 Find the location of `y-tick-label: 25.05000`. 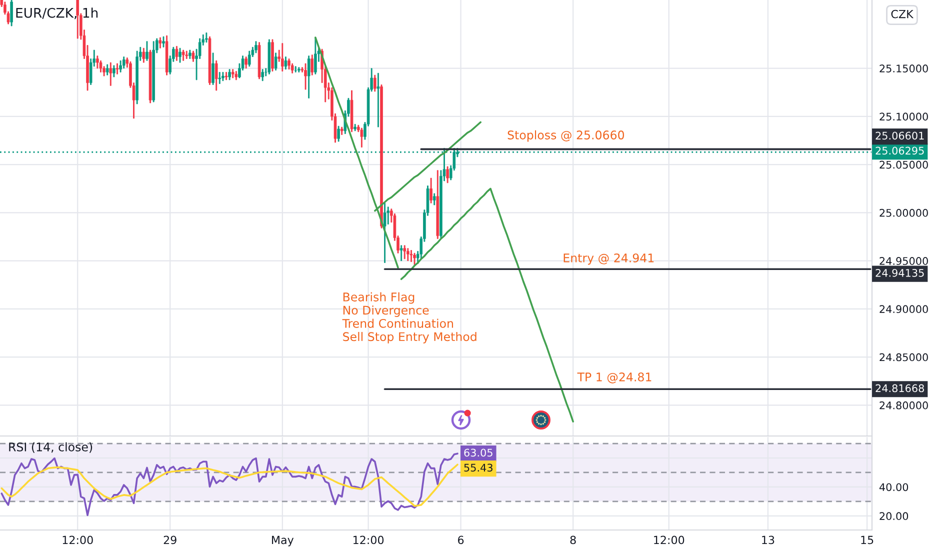

y-tick-label: 25.05000 is located at coordinates (904, 164).